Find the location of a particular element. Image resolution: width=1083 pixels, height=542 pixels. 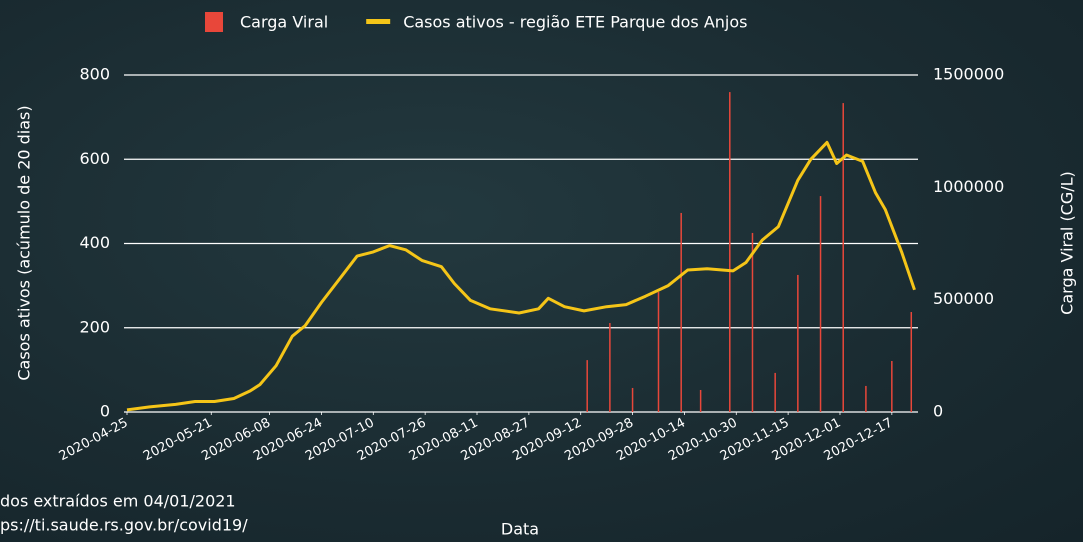

y-tick-label: 400 is located at coordinates (94, 242).